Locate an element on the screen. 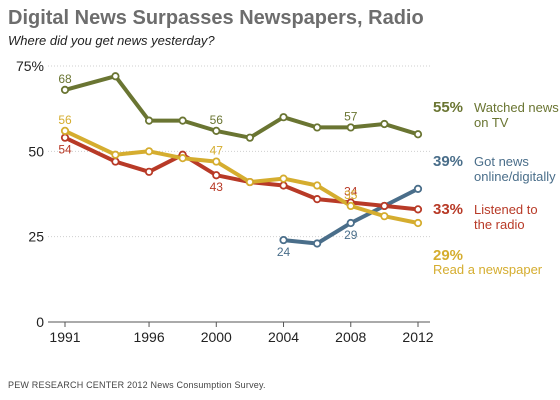 The height and width of the screenshot is (400, 560). legend-value-online: 39% is located at coordinates (448, 161).